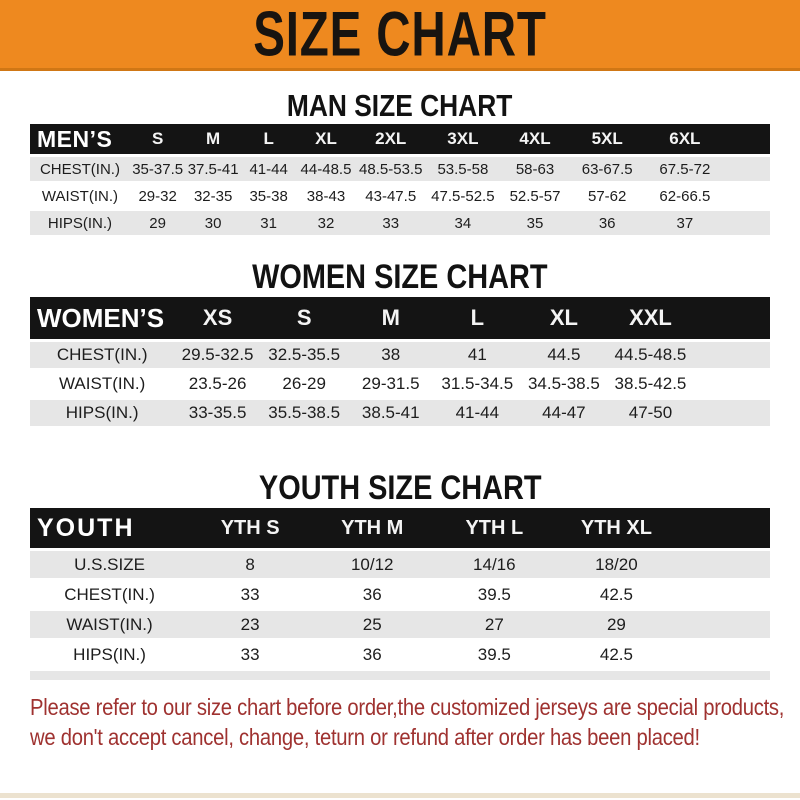  I want to click on measurement-row: HIPS(IN.) 29 30 31 32 33 34 35 36 37, so click(400, 221).